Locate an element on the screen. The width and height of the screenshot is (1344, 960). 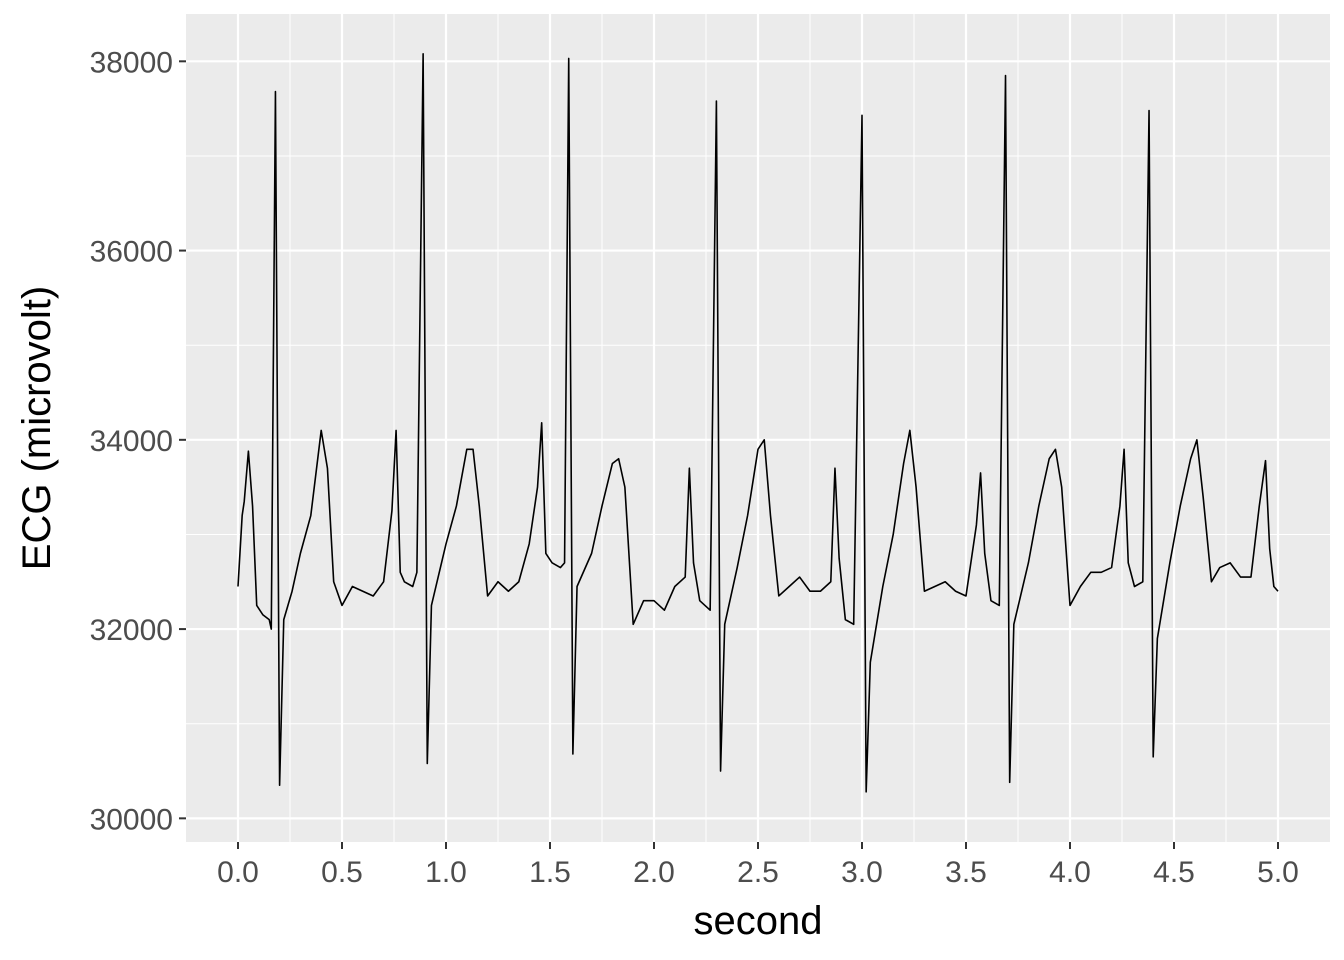
x-tick-label: 4.0 is located at coordinates (1070, 872).